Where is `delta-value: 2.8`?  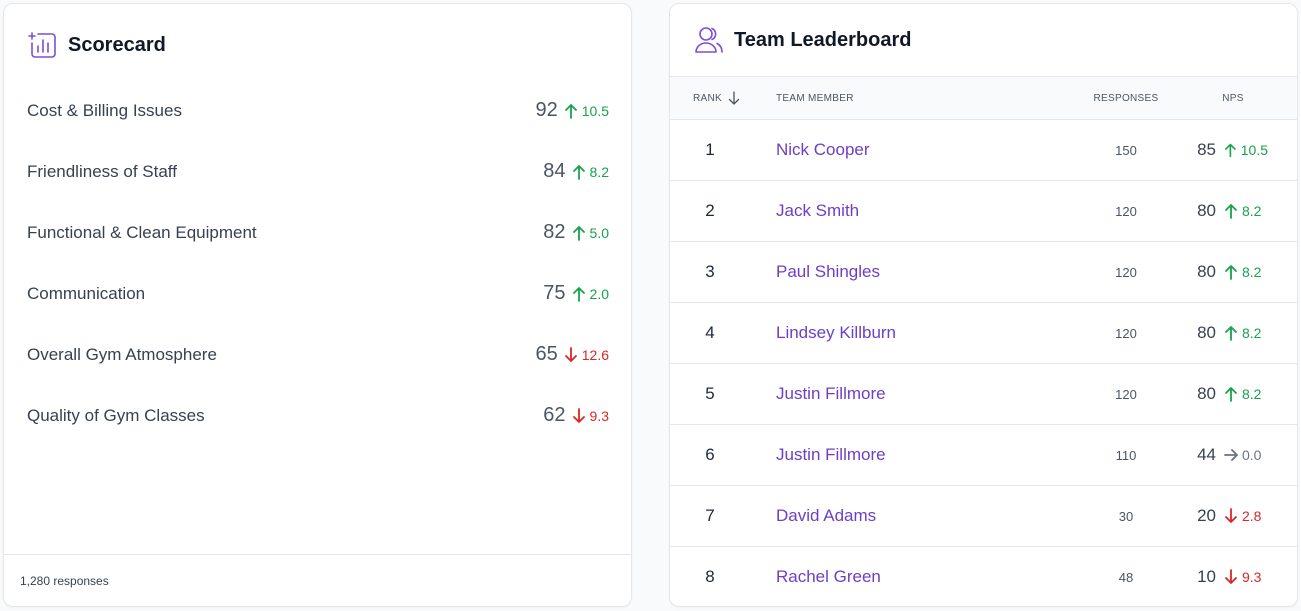
delta-value: 2.8 is located at coordinates (1252, 516).